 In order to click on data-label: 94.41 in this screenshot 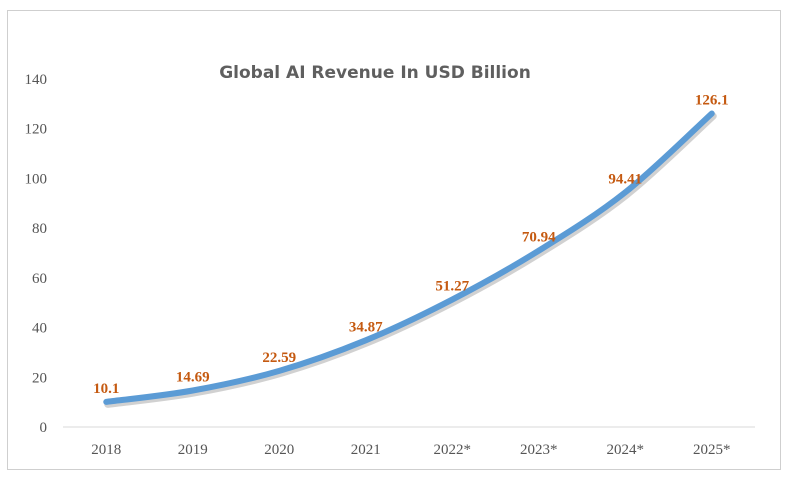, I will do `click(625, 179)`.